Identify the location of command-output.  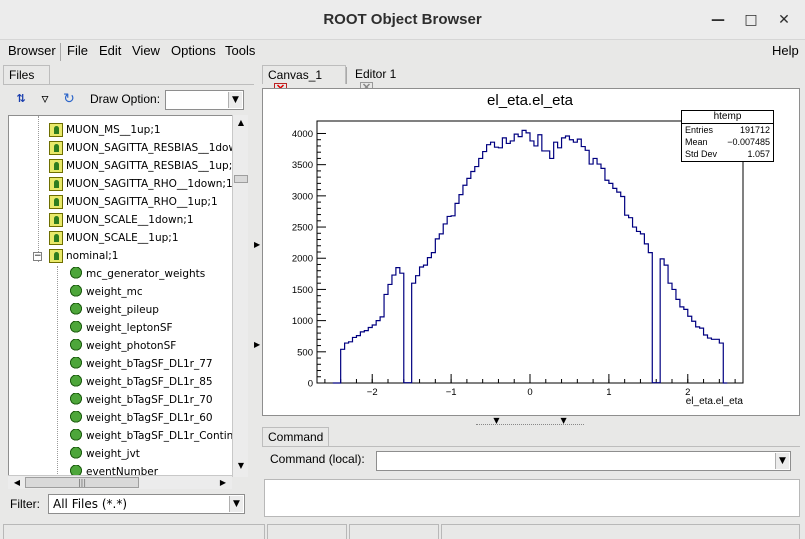
(532, 498).